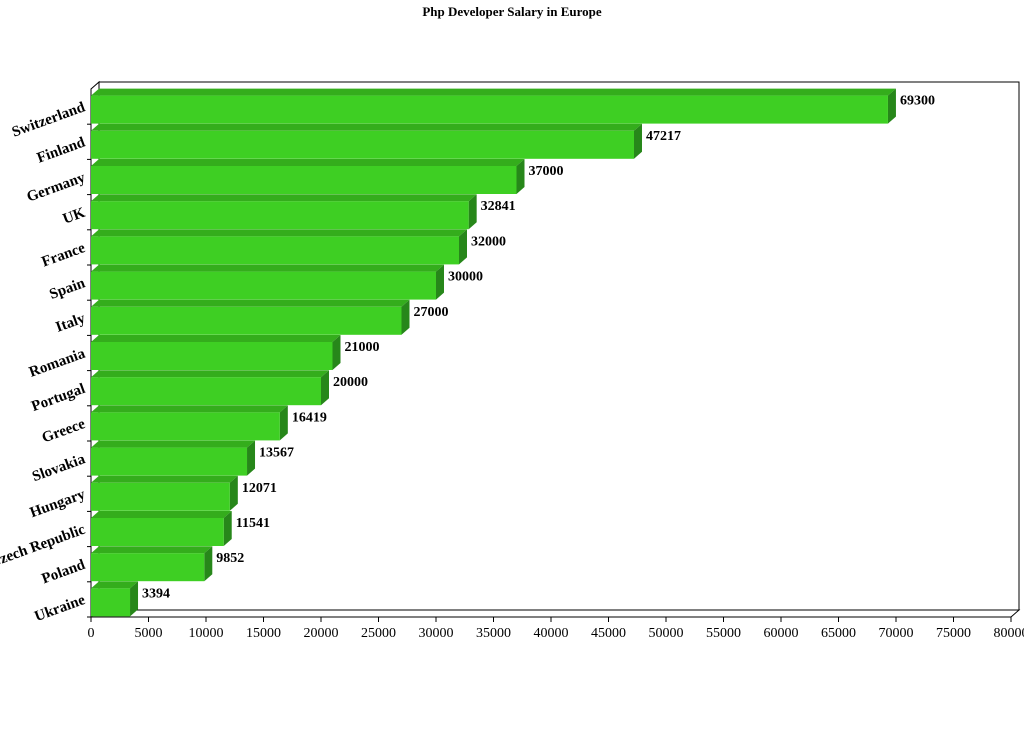 The height and width of the screenshot is (753, 1024). I want to click on bar-poland: 9852, so click(167, 564).